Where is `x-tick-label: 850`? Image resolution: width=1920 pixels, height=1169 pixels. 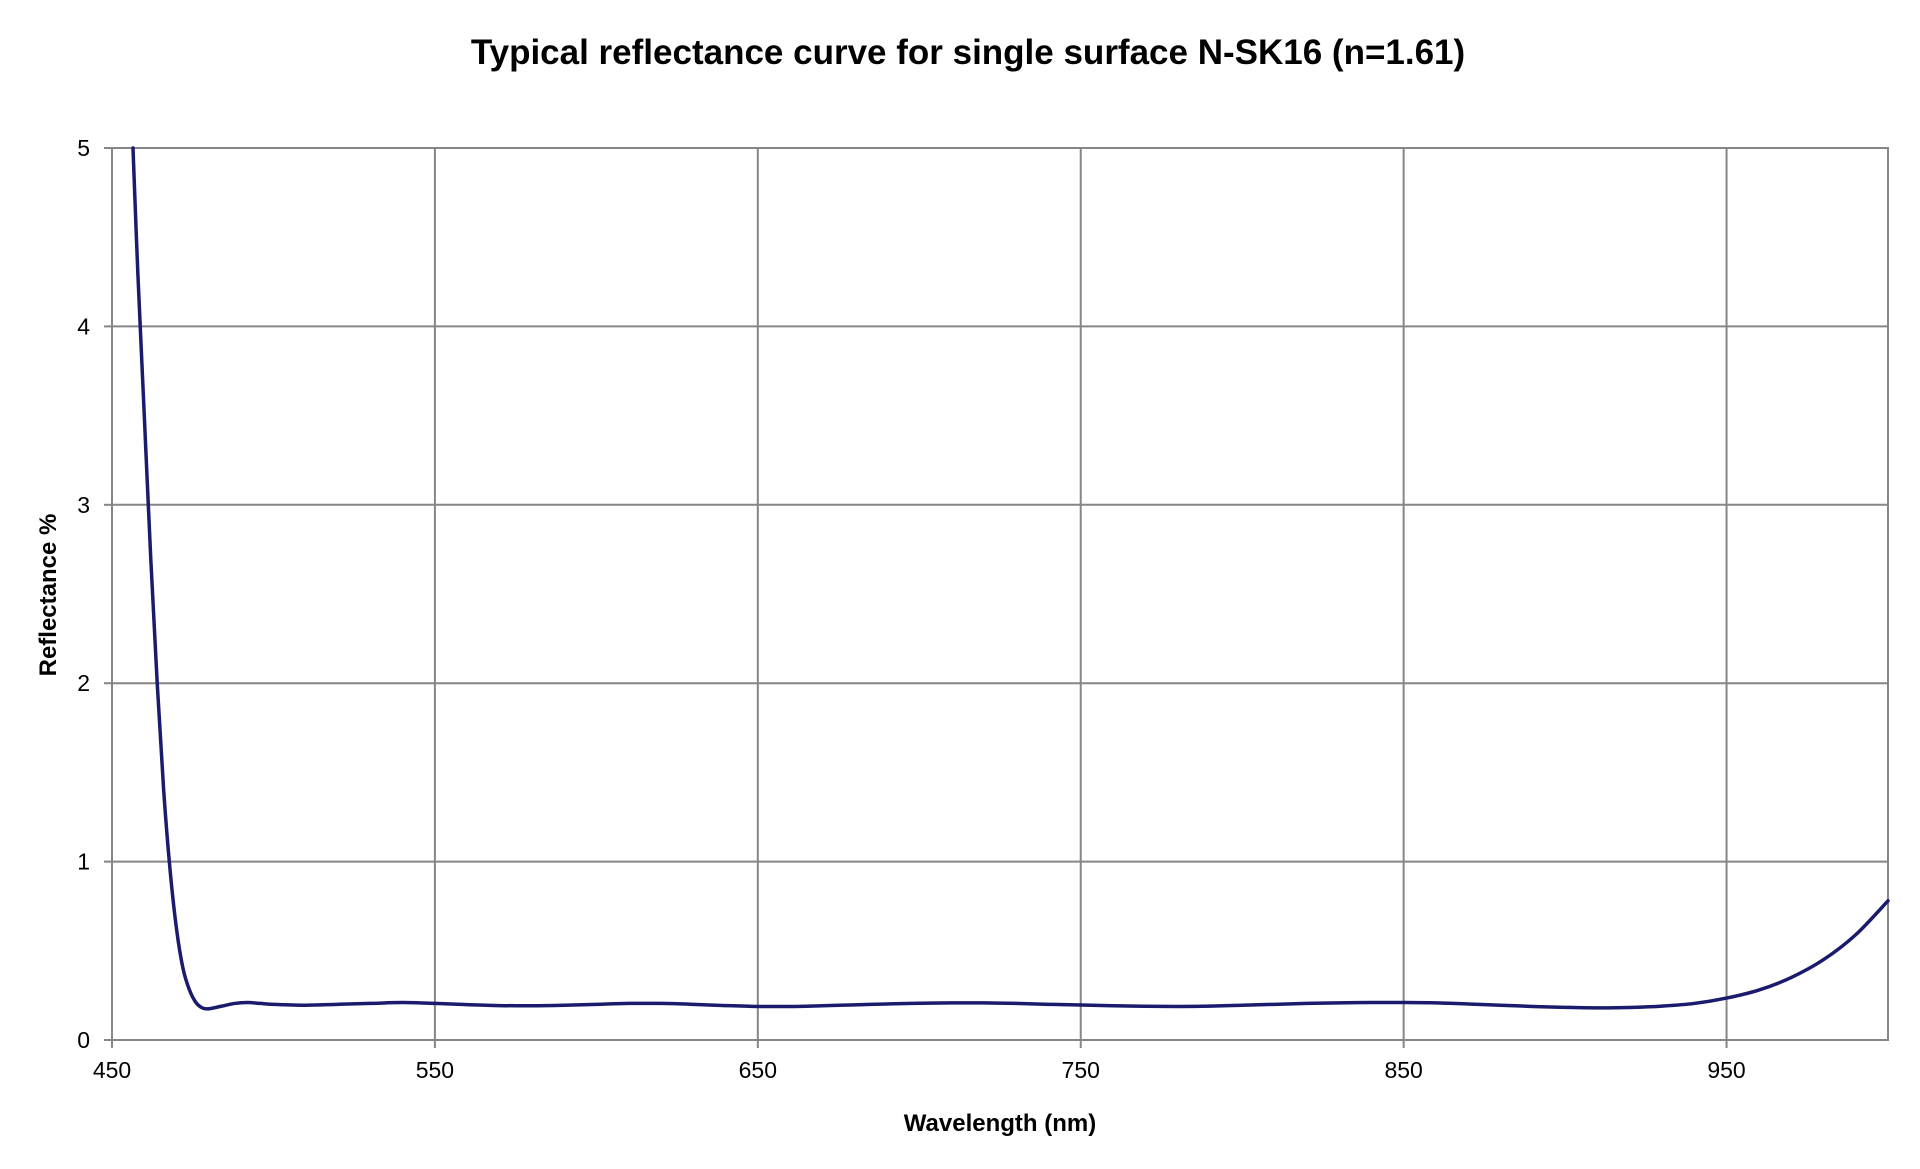 x-tick-label: 850 is located at coordinates (1403, 1070).